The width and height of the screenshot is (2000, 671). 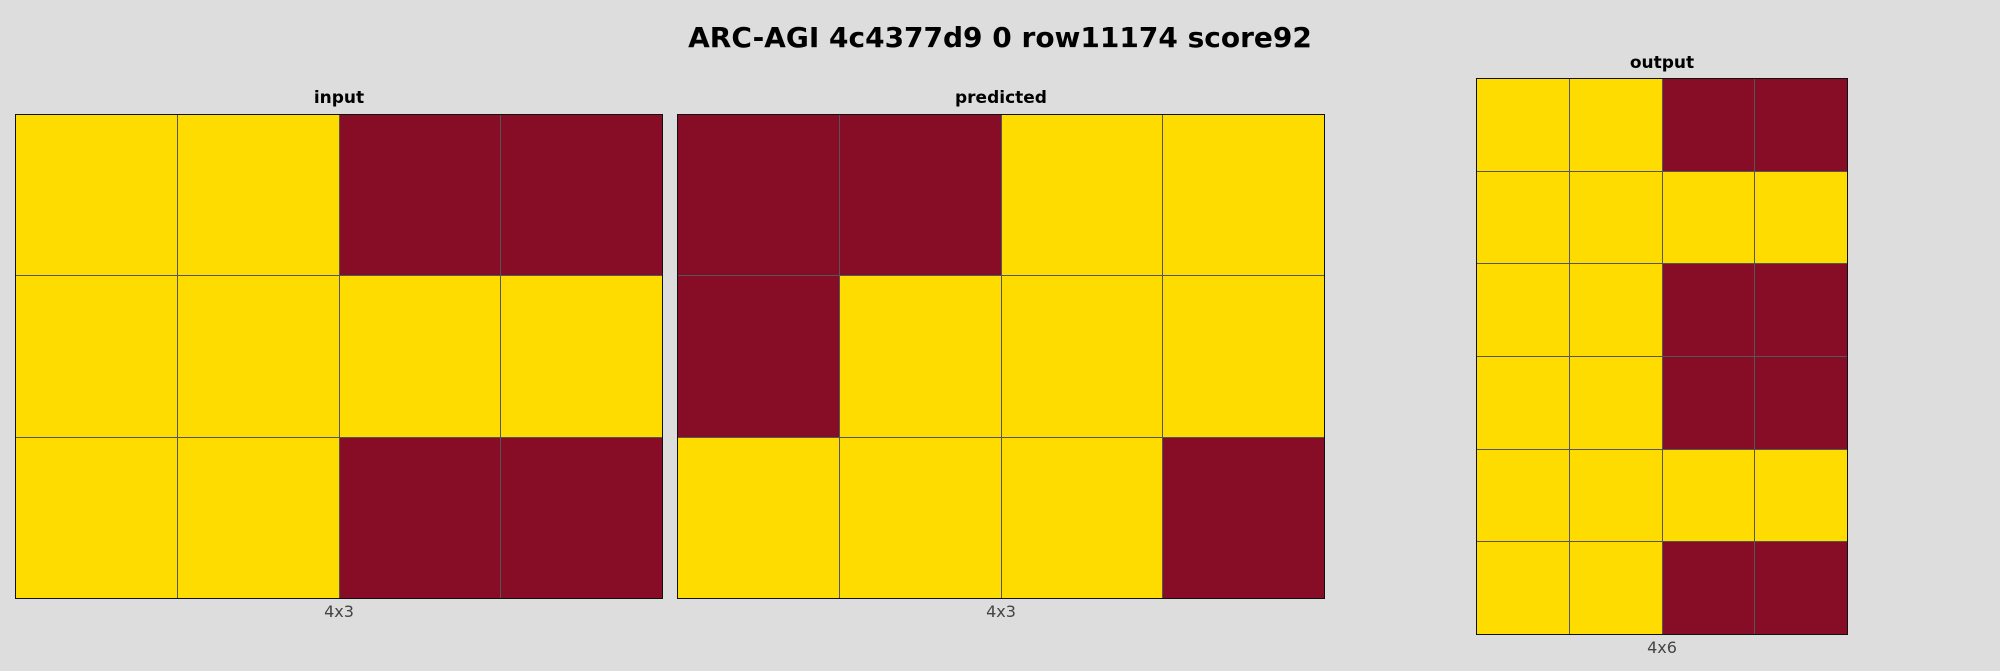 What do you see at coordinates (1662, 63) in the screenshot?
I see `output-panel-label: output` at bounding box center [1662, 63].